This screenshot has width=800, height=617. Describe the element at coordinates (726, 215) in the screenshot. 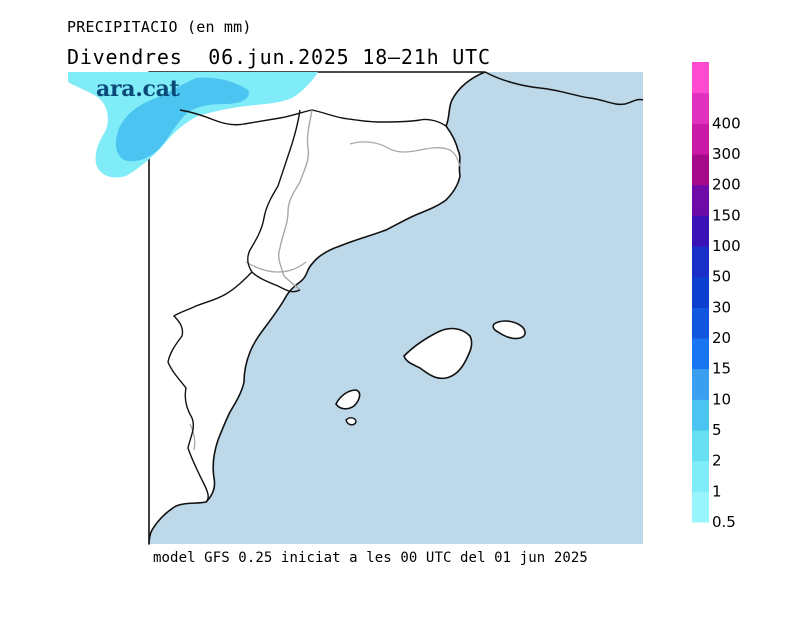

I see `legend-level-label: 150` at that location.